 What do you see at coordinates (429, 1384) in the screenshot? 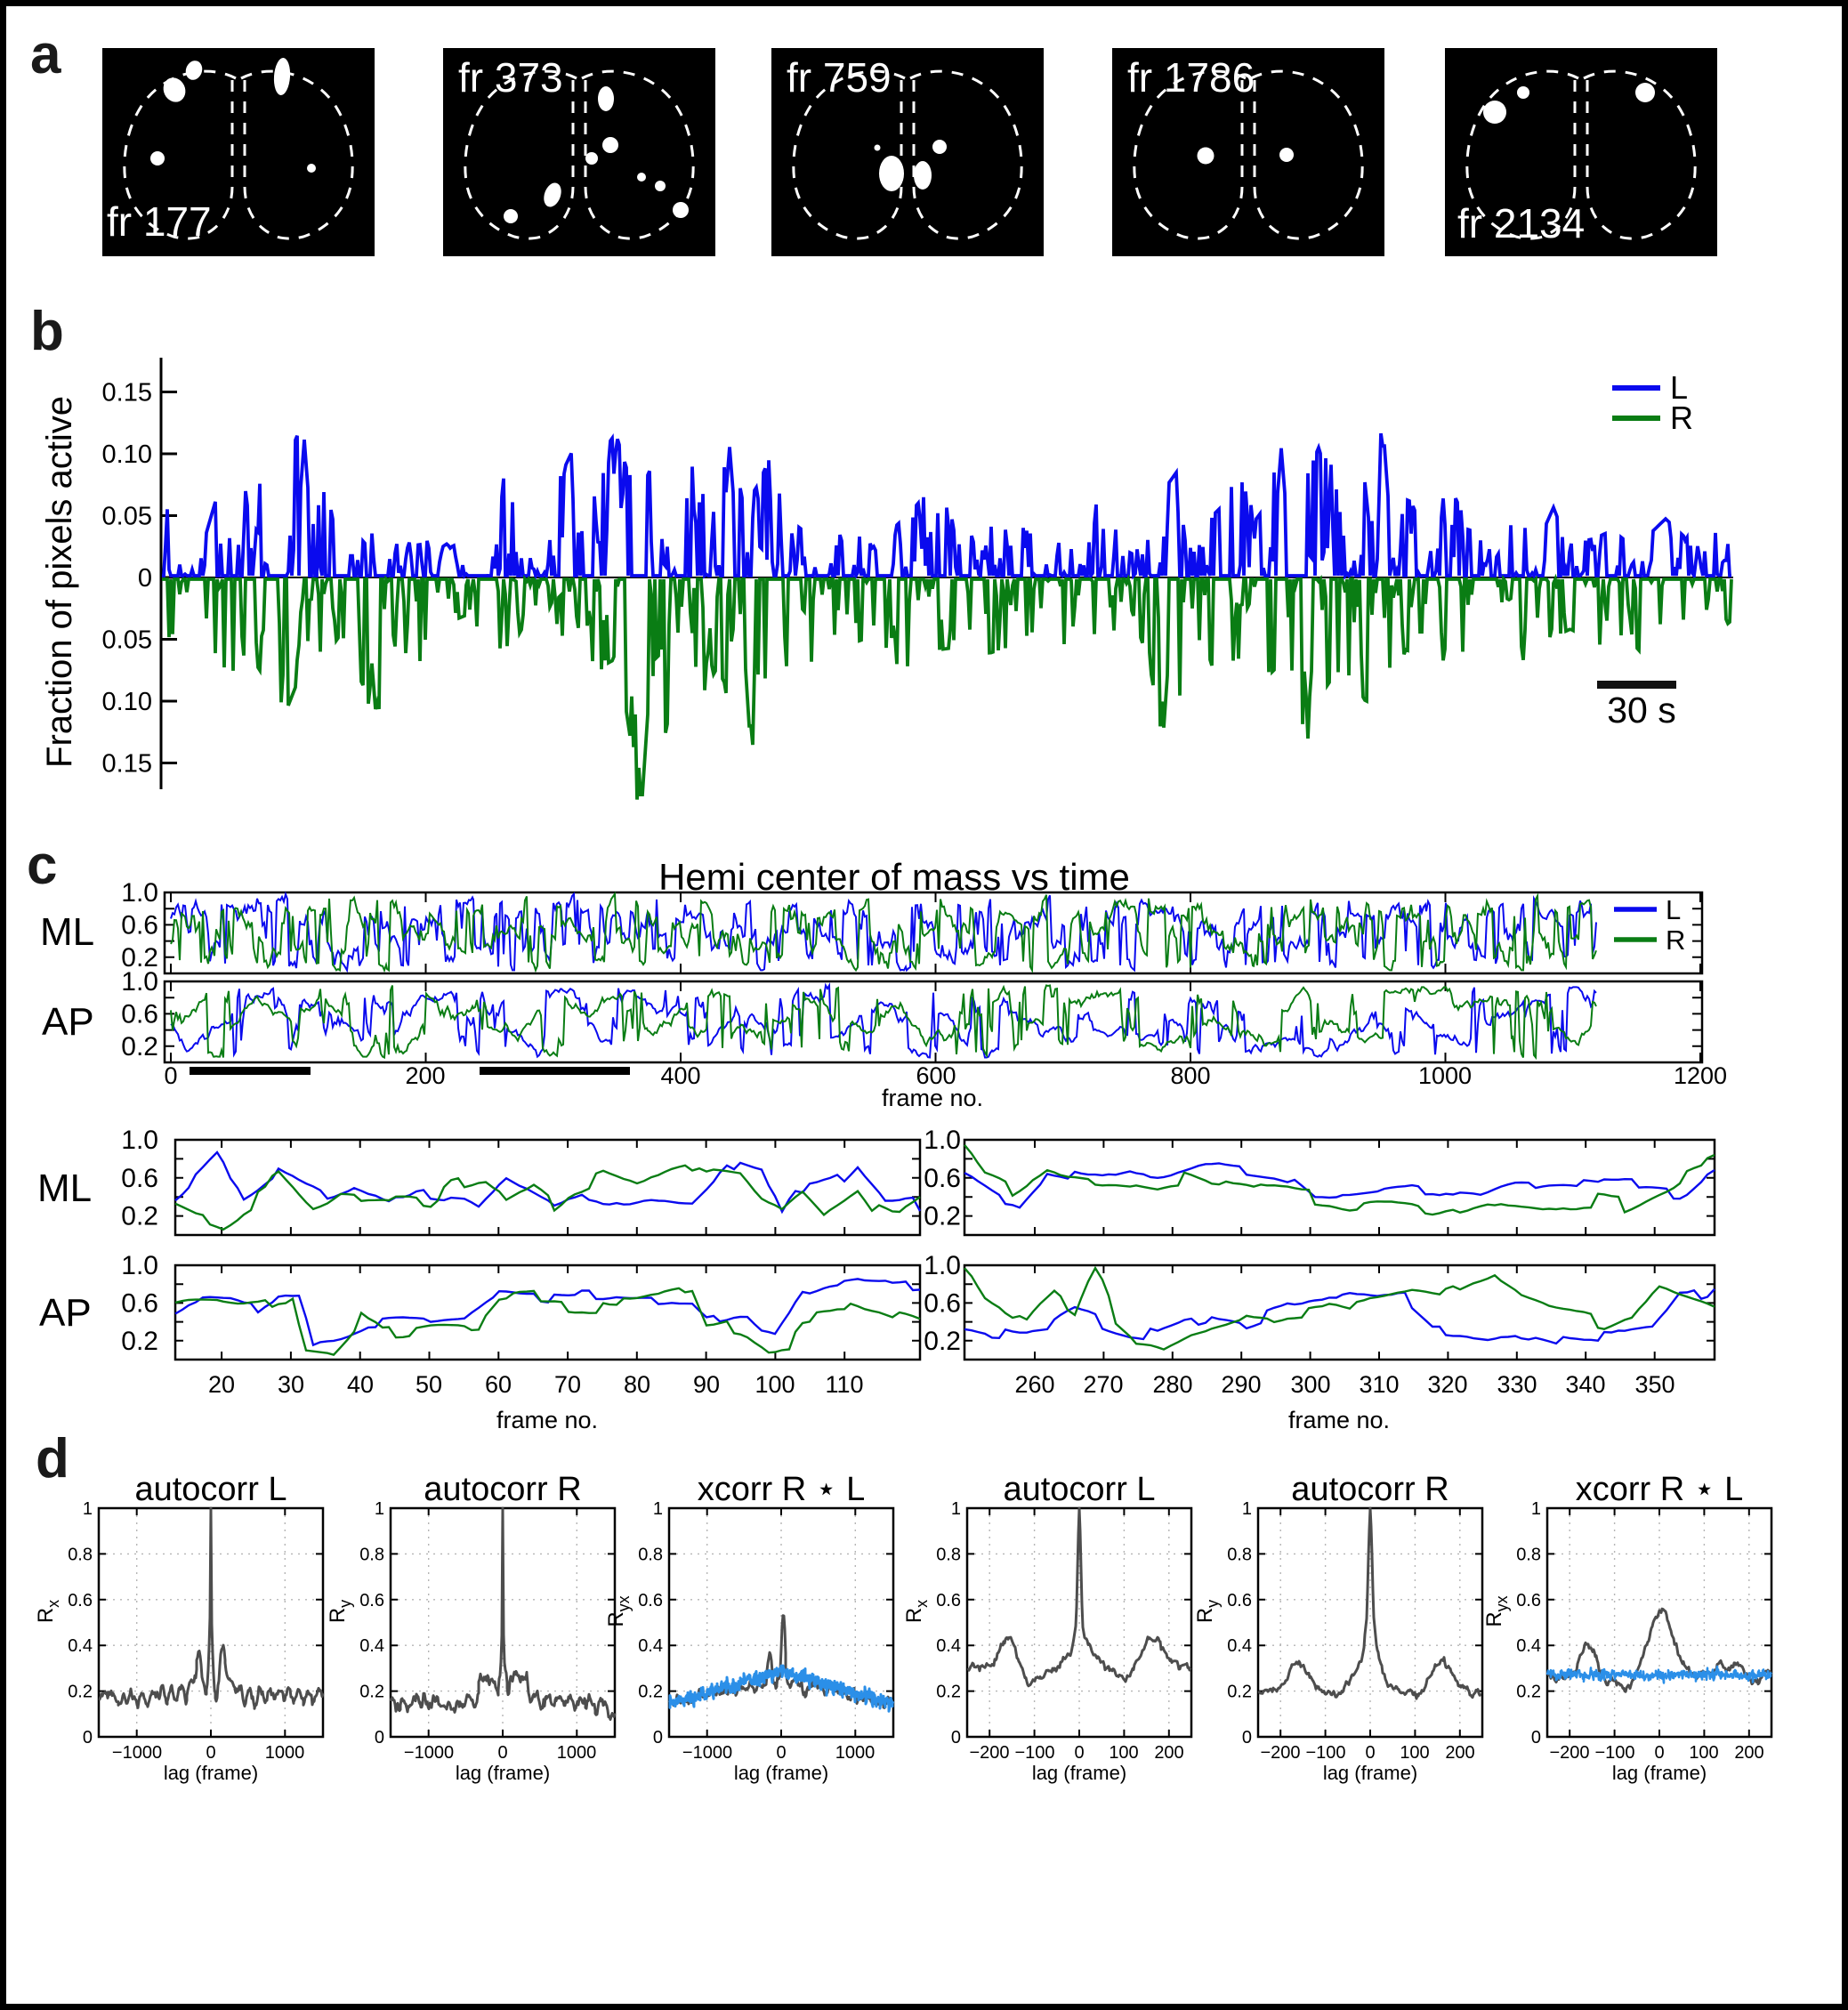
I see `svg-text: 50` at bounding box center [429, 1384].